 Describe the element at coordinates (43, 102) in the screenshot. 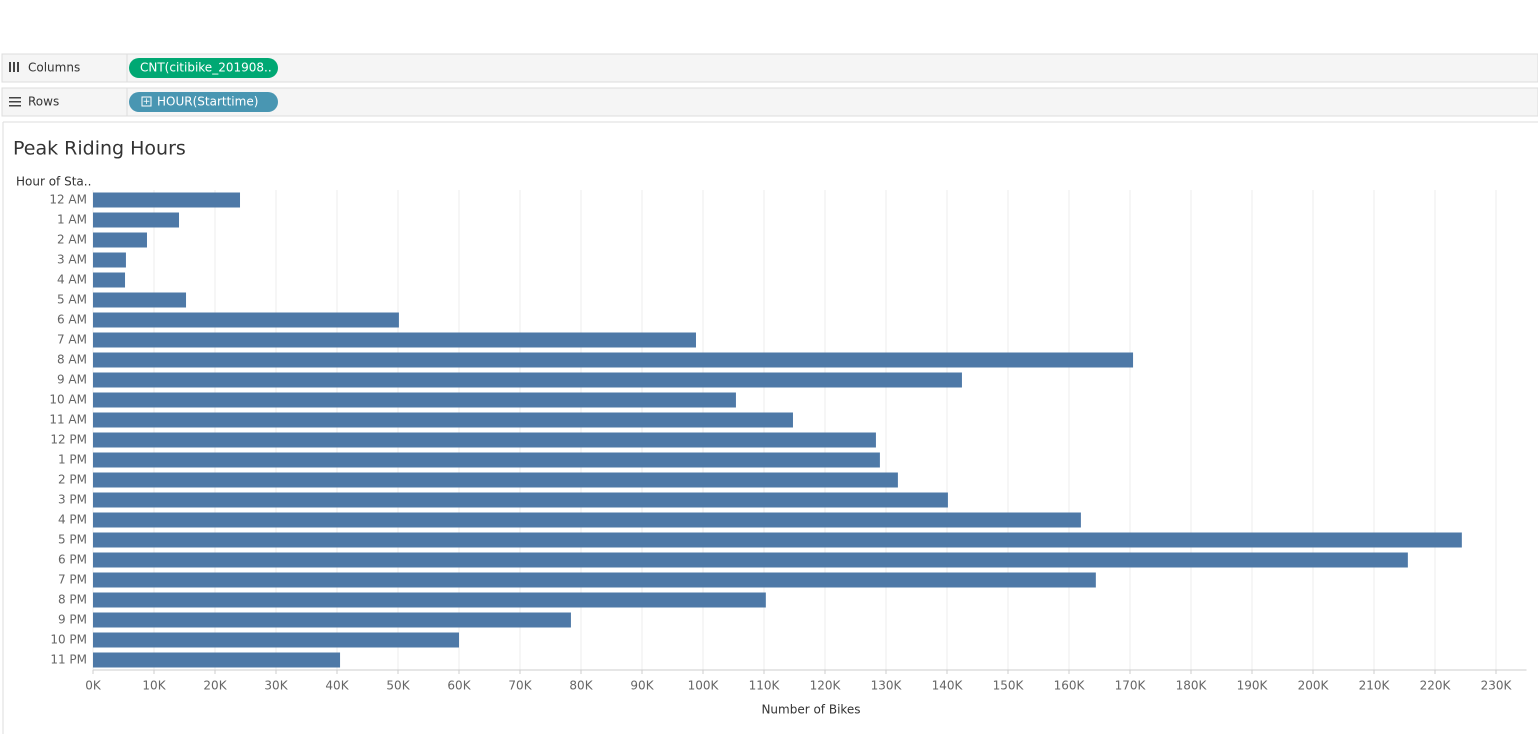

I see `shelf-label: Rows` at that location.